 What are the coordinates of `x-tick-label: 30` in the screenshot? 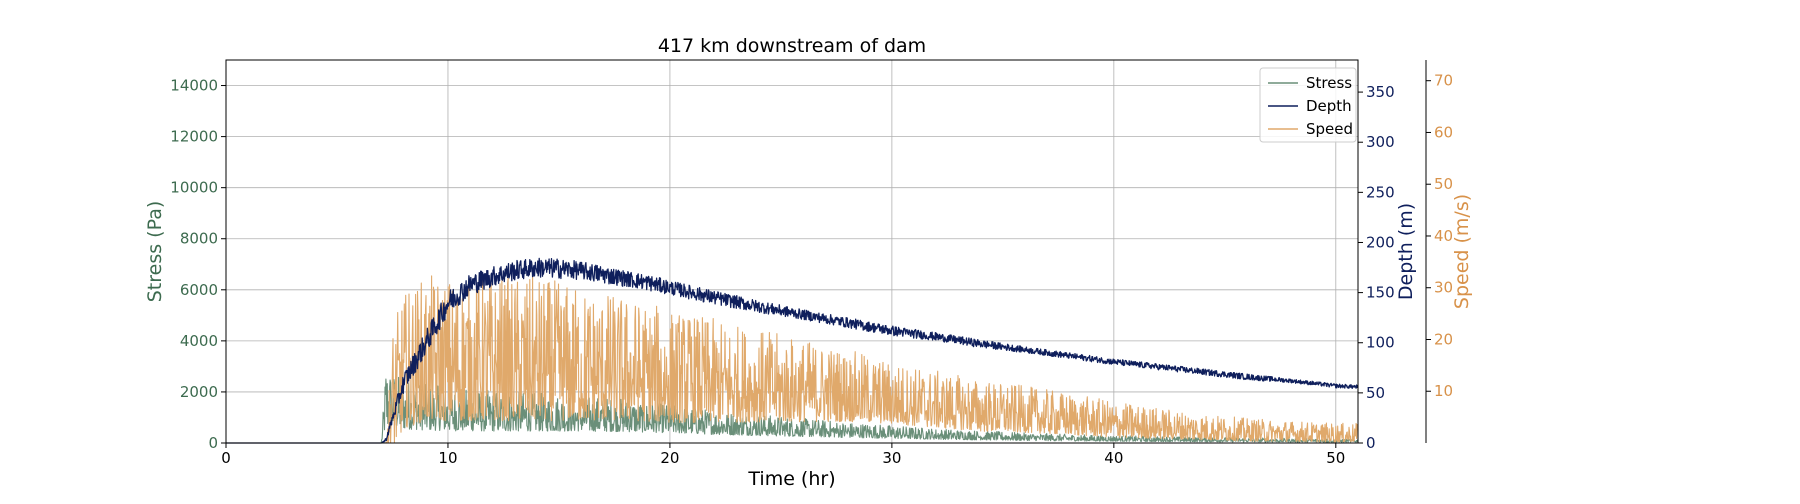 It's located at (891, 458).